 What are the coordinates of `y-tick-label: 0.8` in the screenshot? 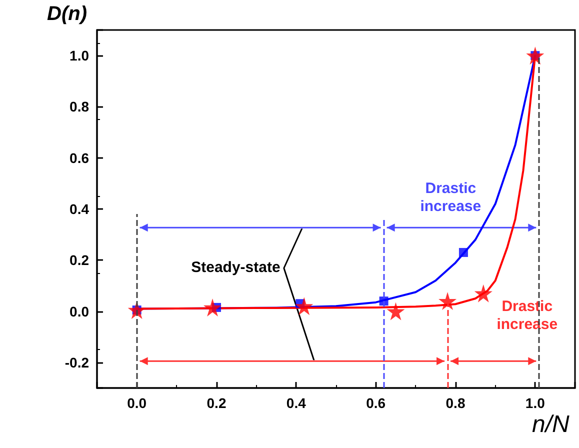 It's located at (80, 106).